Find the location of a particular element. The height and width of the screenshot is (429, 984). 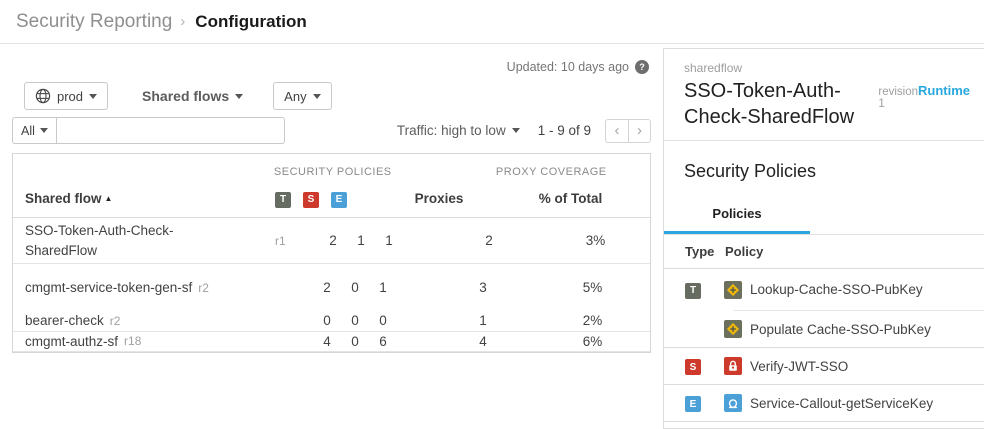

scope-value: Shared flows is located at coordinates (186, 96).